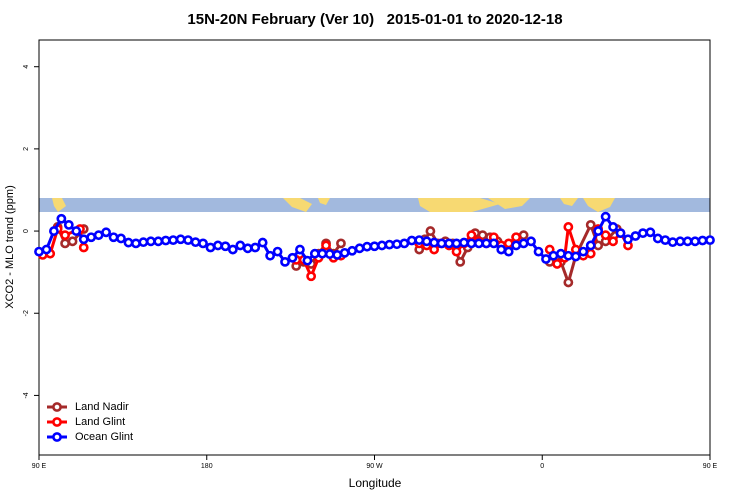 This screenshot has width=750, height=500. What do you see at coordinates (39, 466) in the screenshot?
I see `x-tick-label: 90 E` at bounding box center [39, 466].